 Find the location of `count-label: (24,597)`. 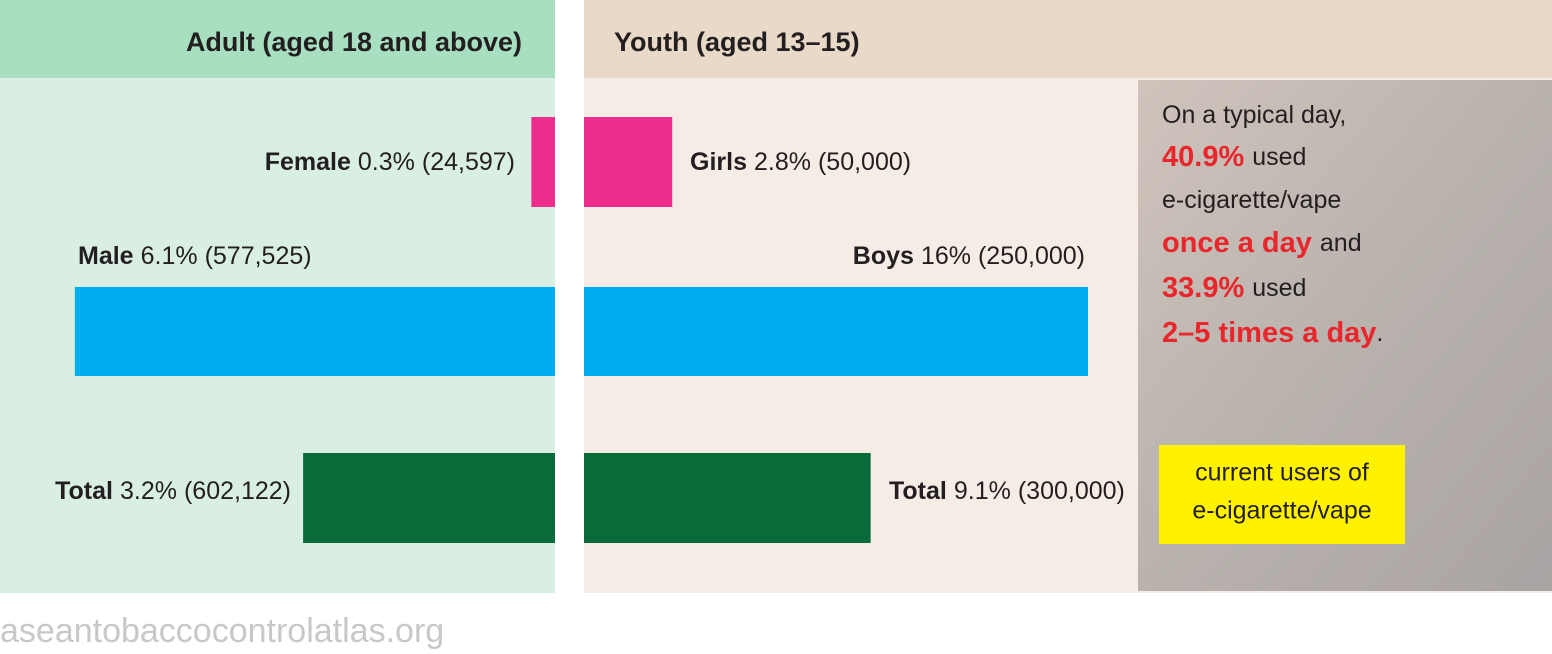

count-label: (24,597) is located at coordinates (468, 162).